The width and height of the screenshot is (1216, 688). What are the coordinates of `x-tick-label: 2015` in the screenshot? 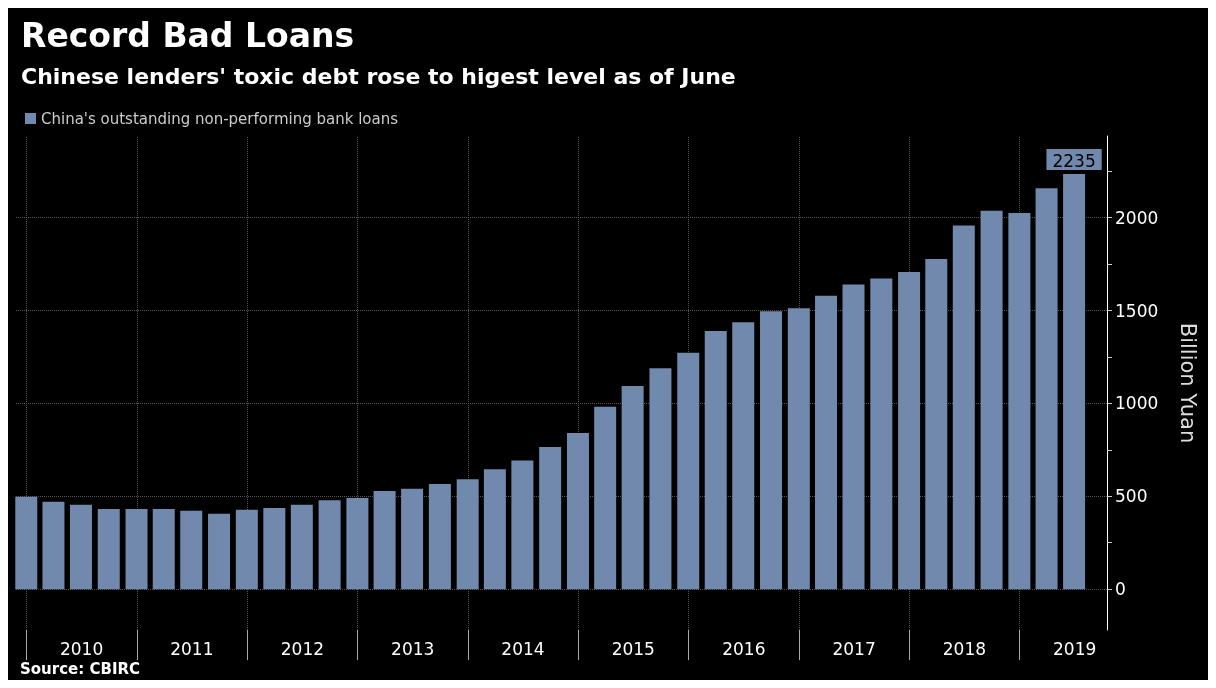 It's located at (633, 648).